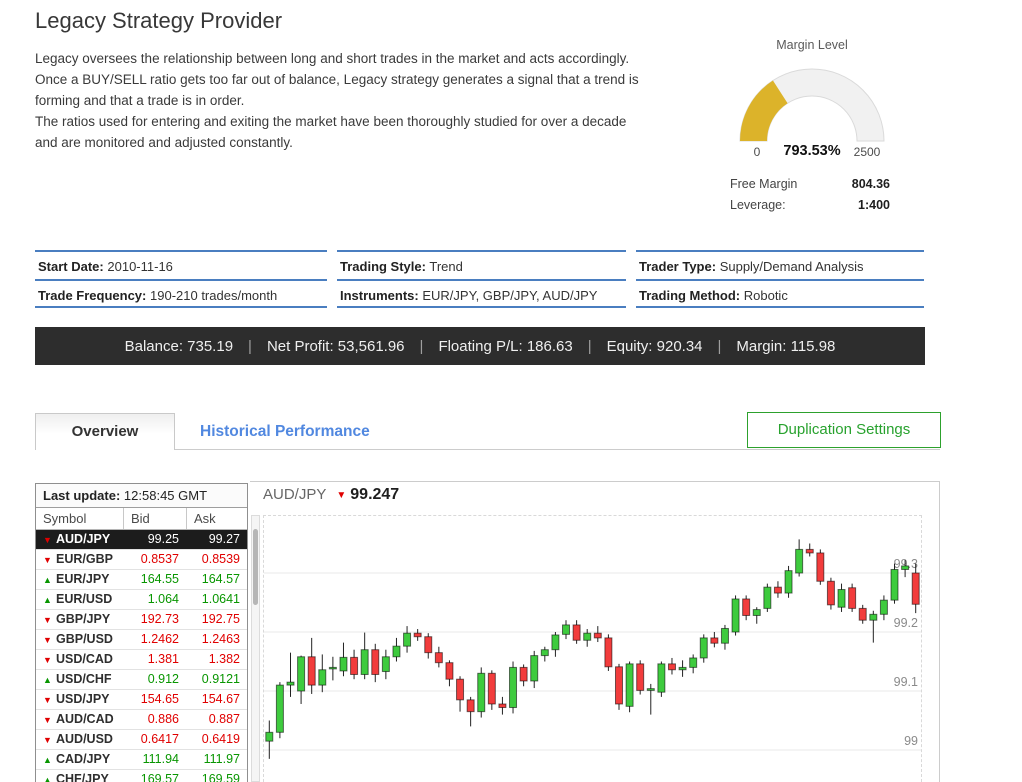  I want to click on quote-row-aud-jpy: ▼ AUD/JPY 99.25 99.27, so click(141, 540).